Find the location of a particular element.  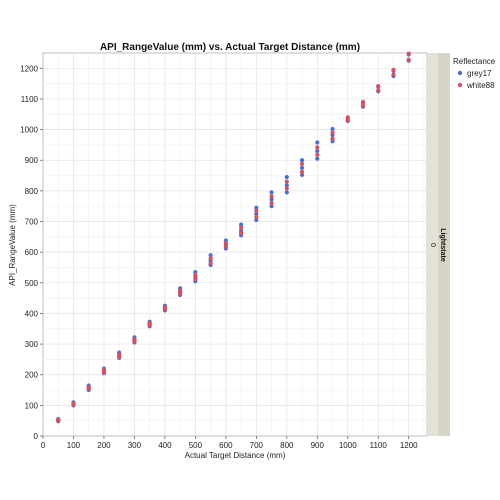

y-tick-label: 1200 is located at coordinates (29, 68).